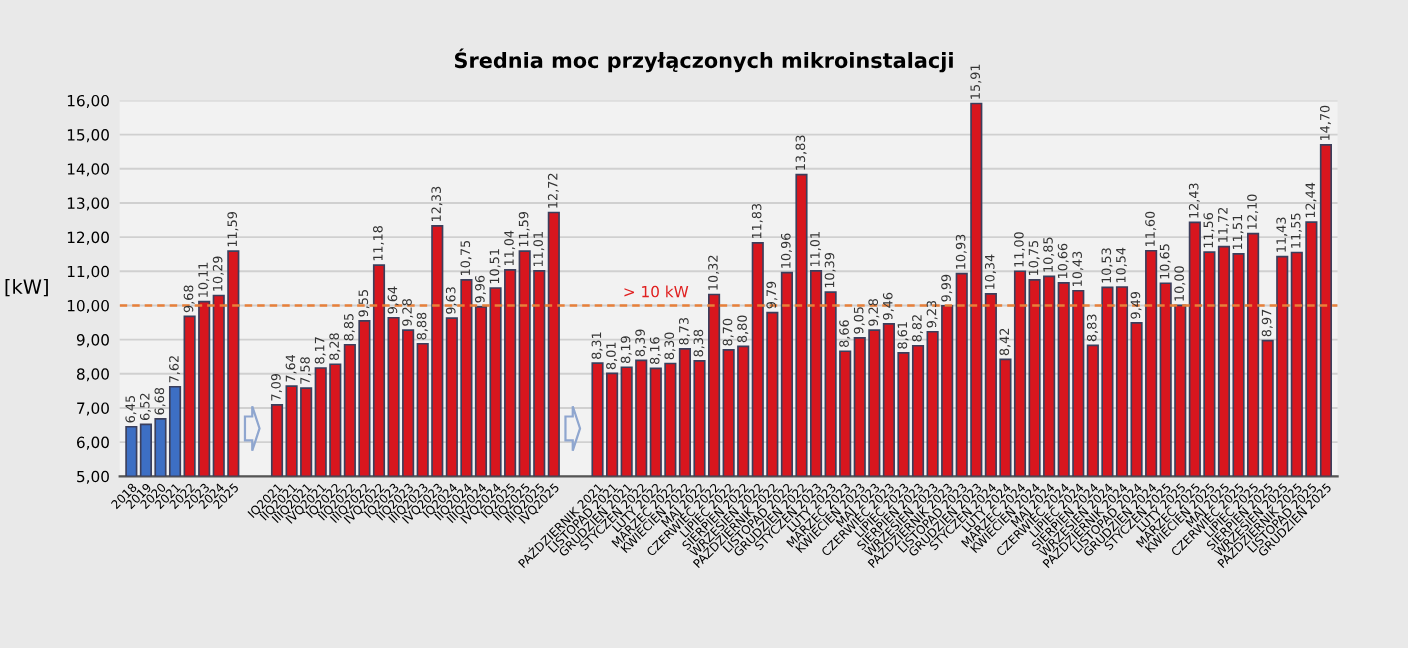 This screenshot has width=1408, height=648. I want to click on y-axis-title: [kW], so click(26, 287).